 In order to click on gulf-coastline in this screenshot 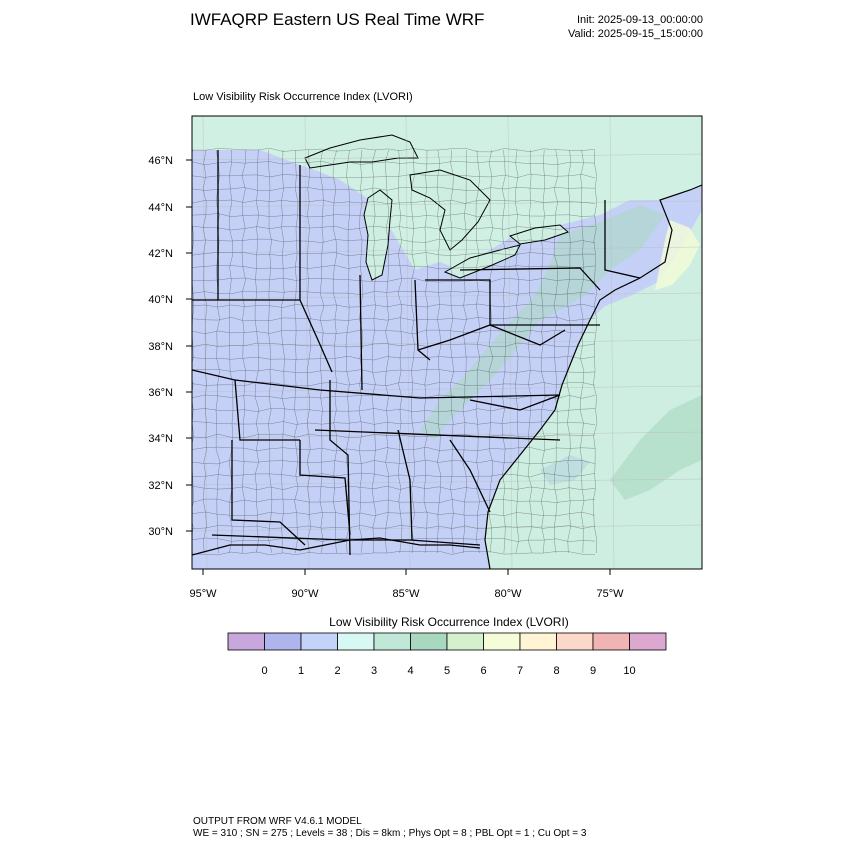, I will do `click(336, 546)`.